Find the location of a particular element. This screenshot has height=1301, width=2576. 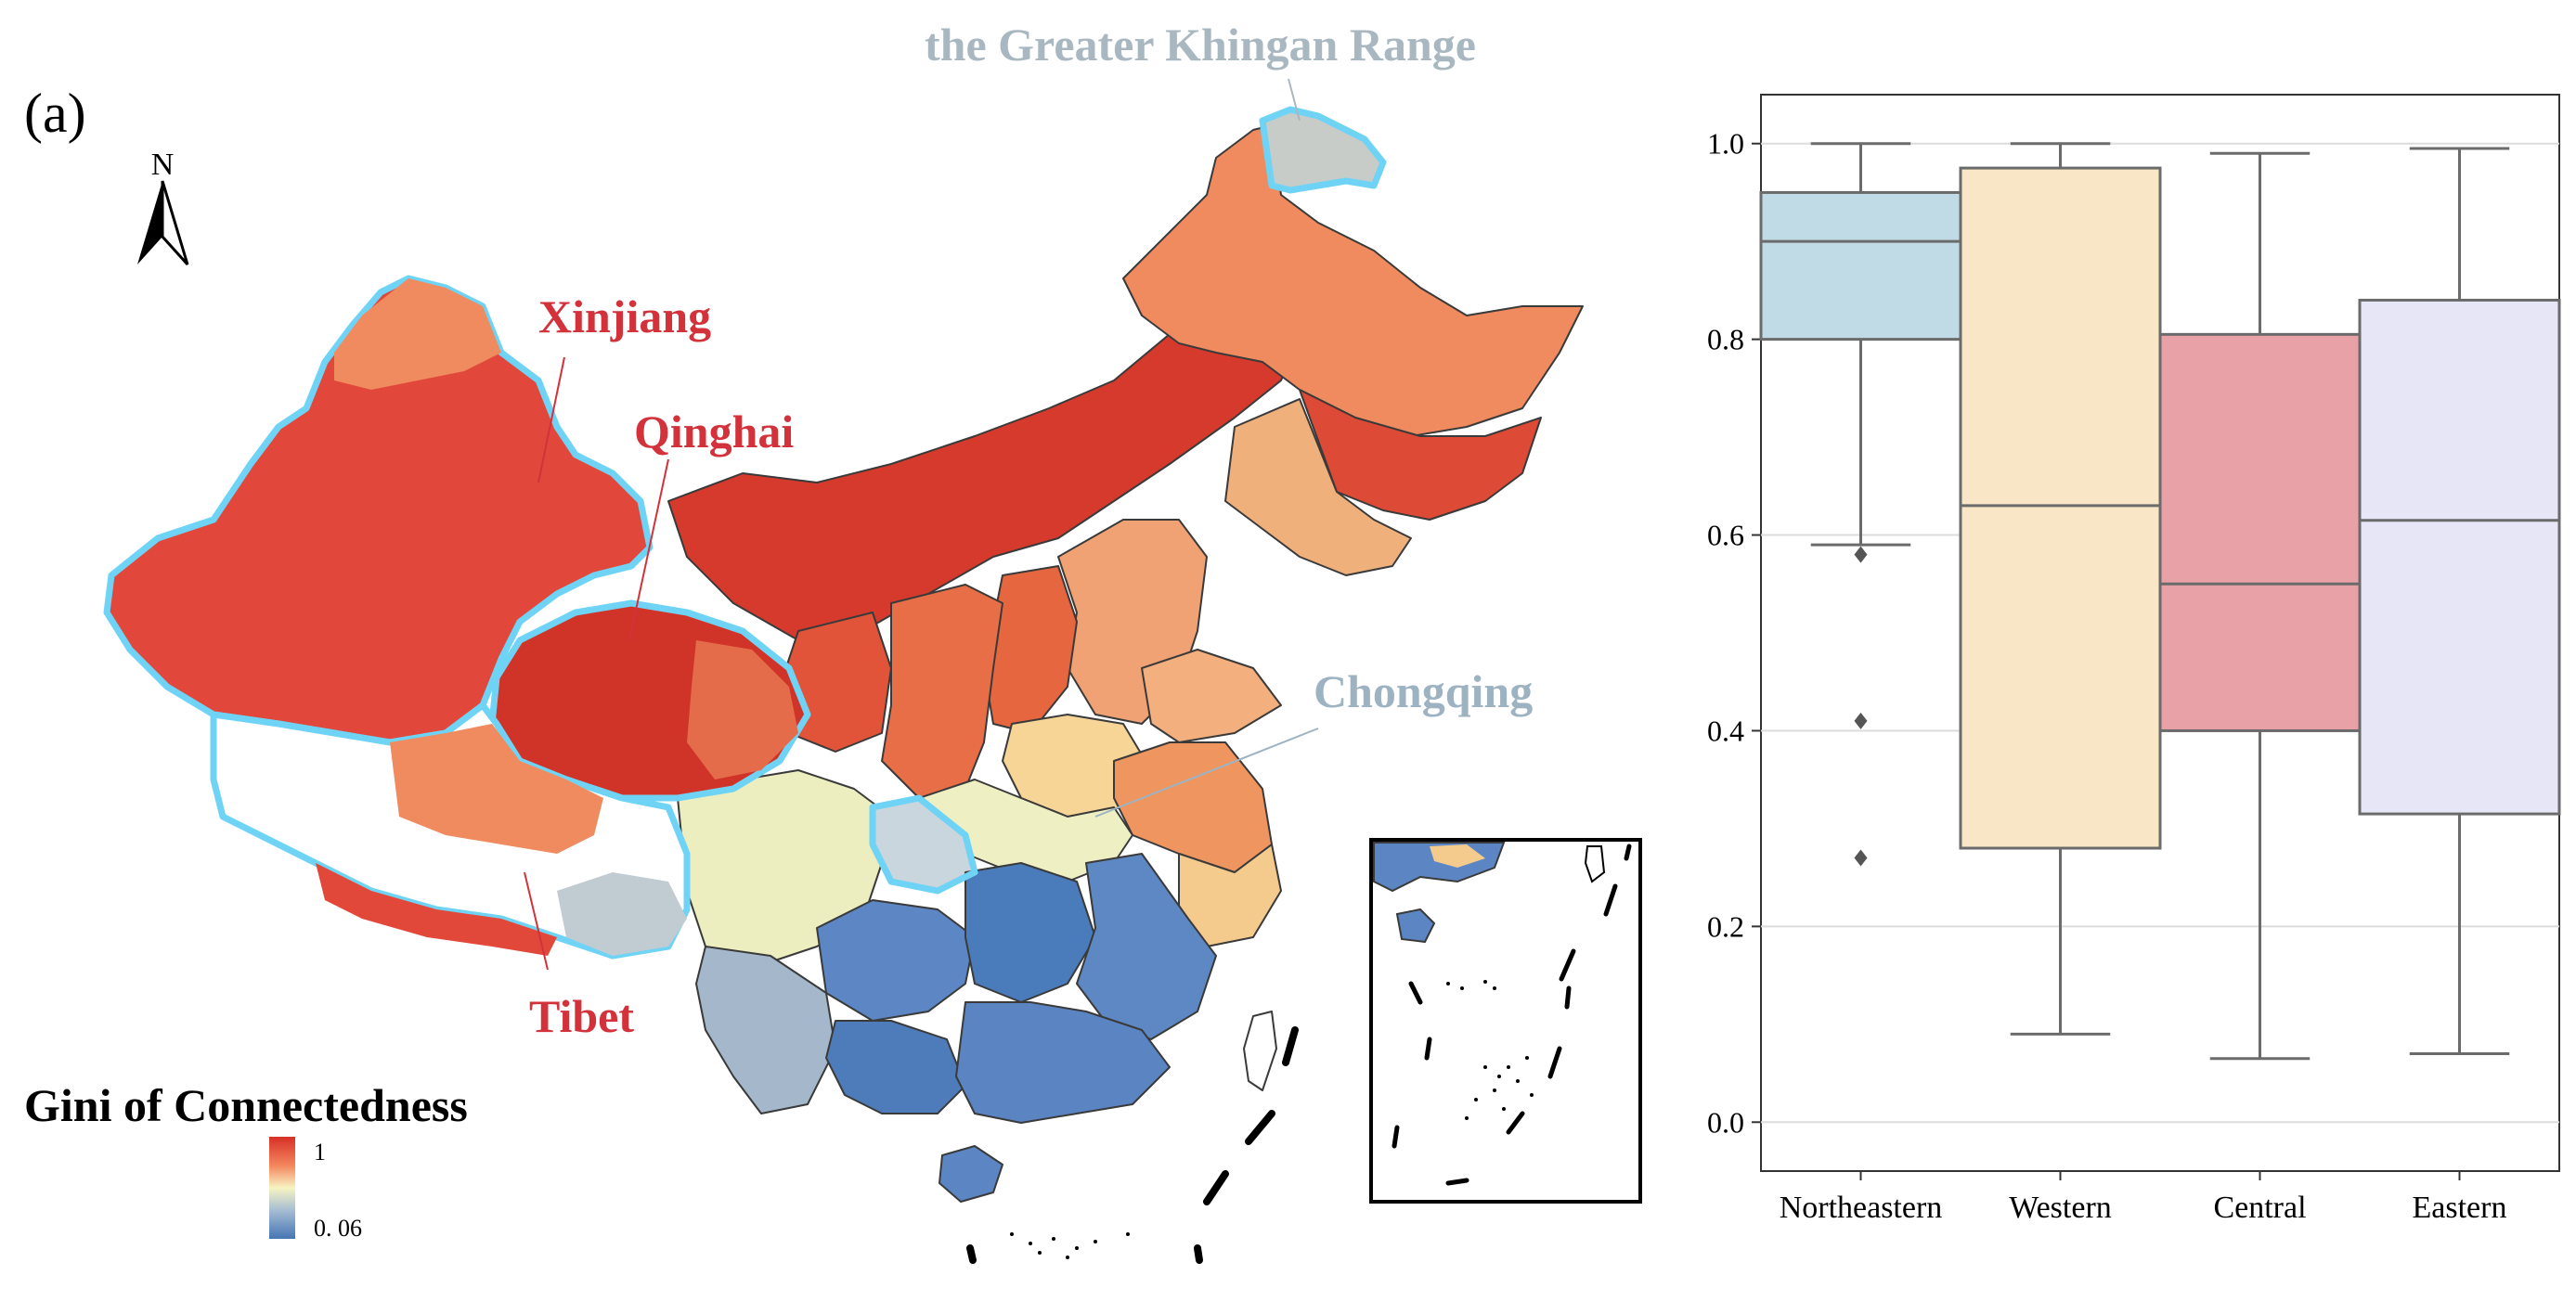

box-central is located at coordinates (2260, 606).